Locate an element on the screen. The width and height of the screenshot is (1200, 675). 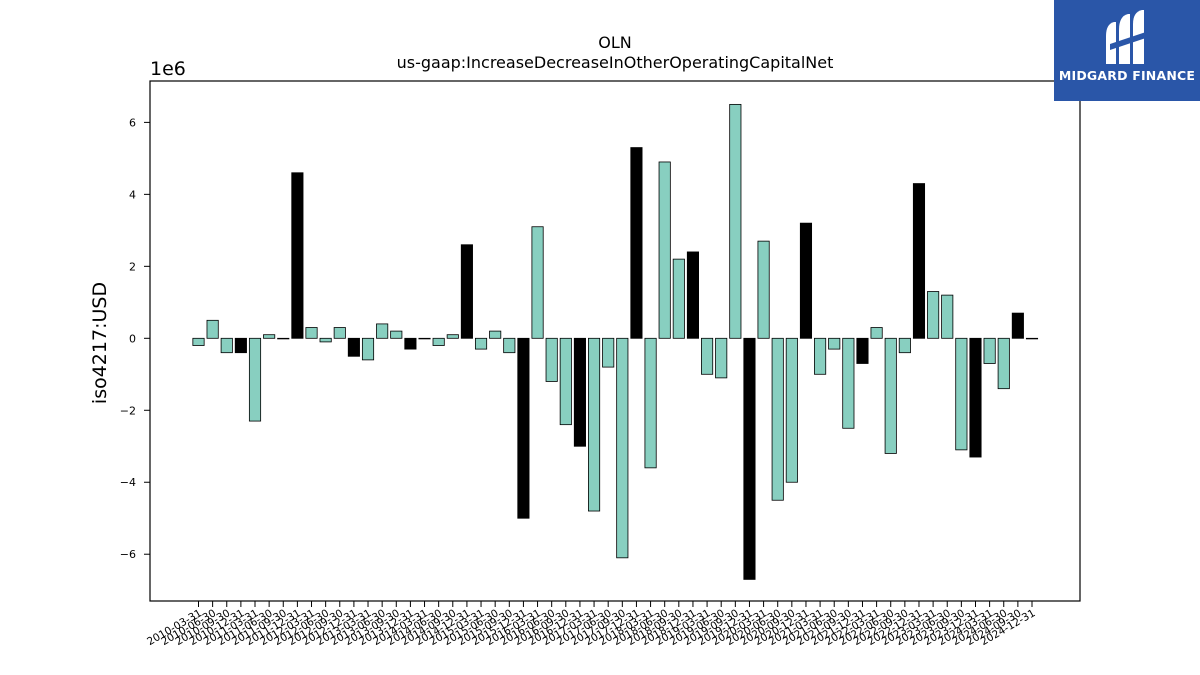
chart-title: OLN is located at coordinates (614, 42).